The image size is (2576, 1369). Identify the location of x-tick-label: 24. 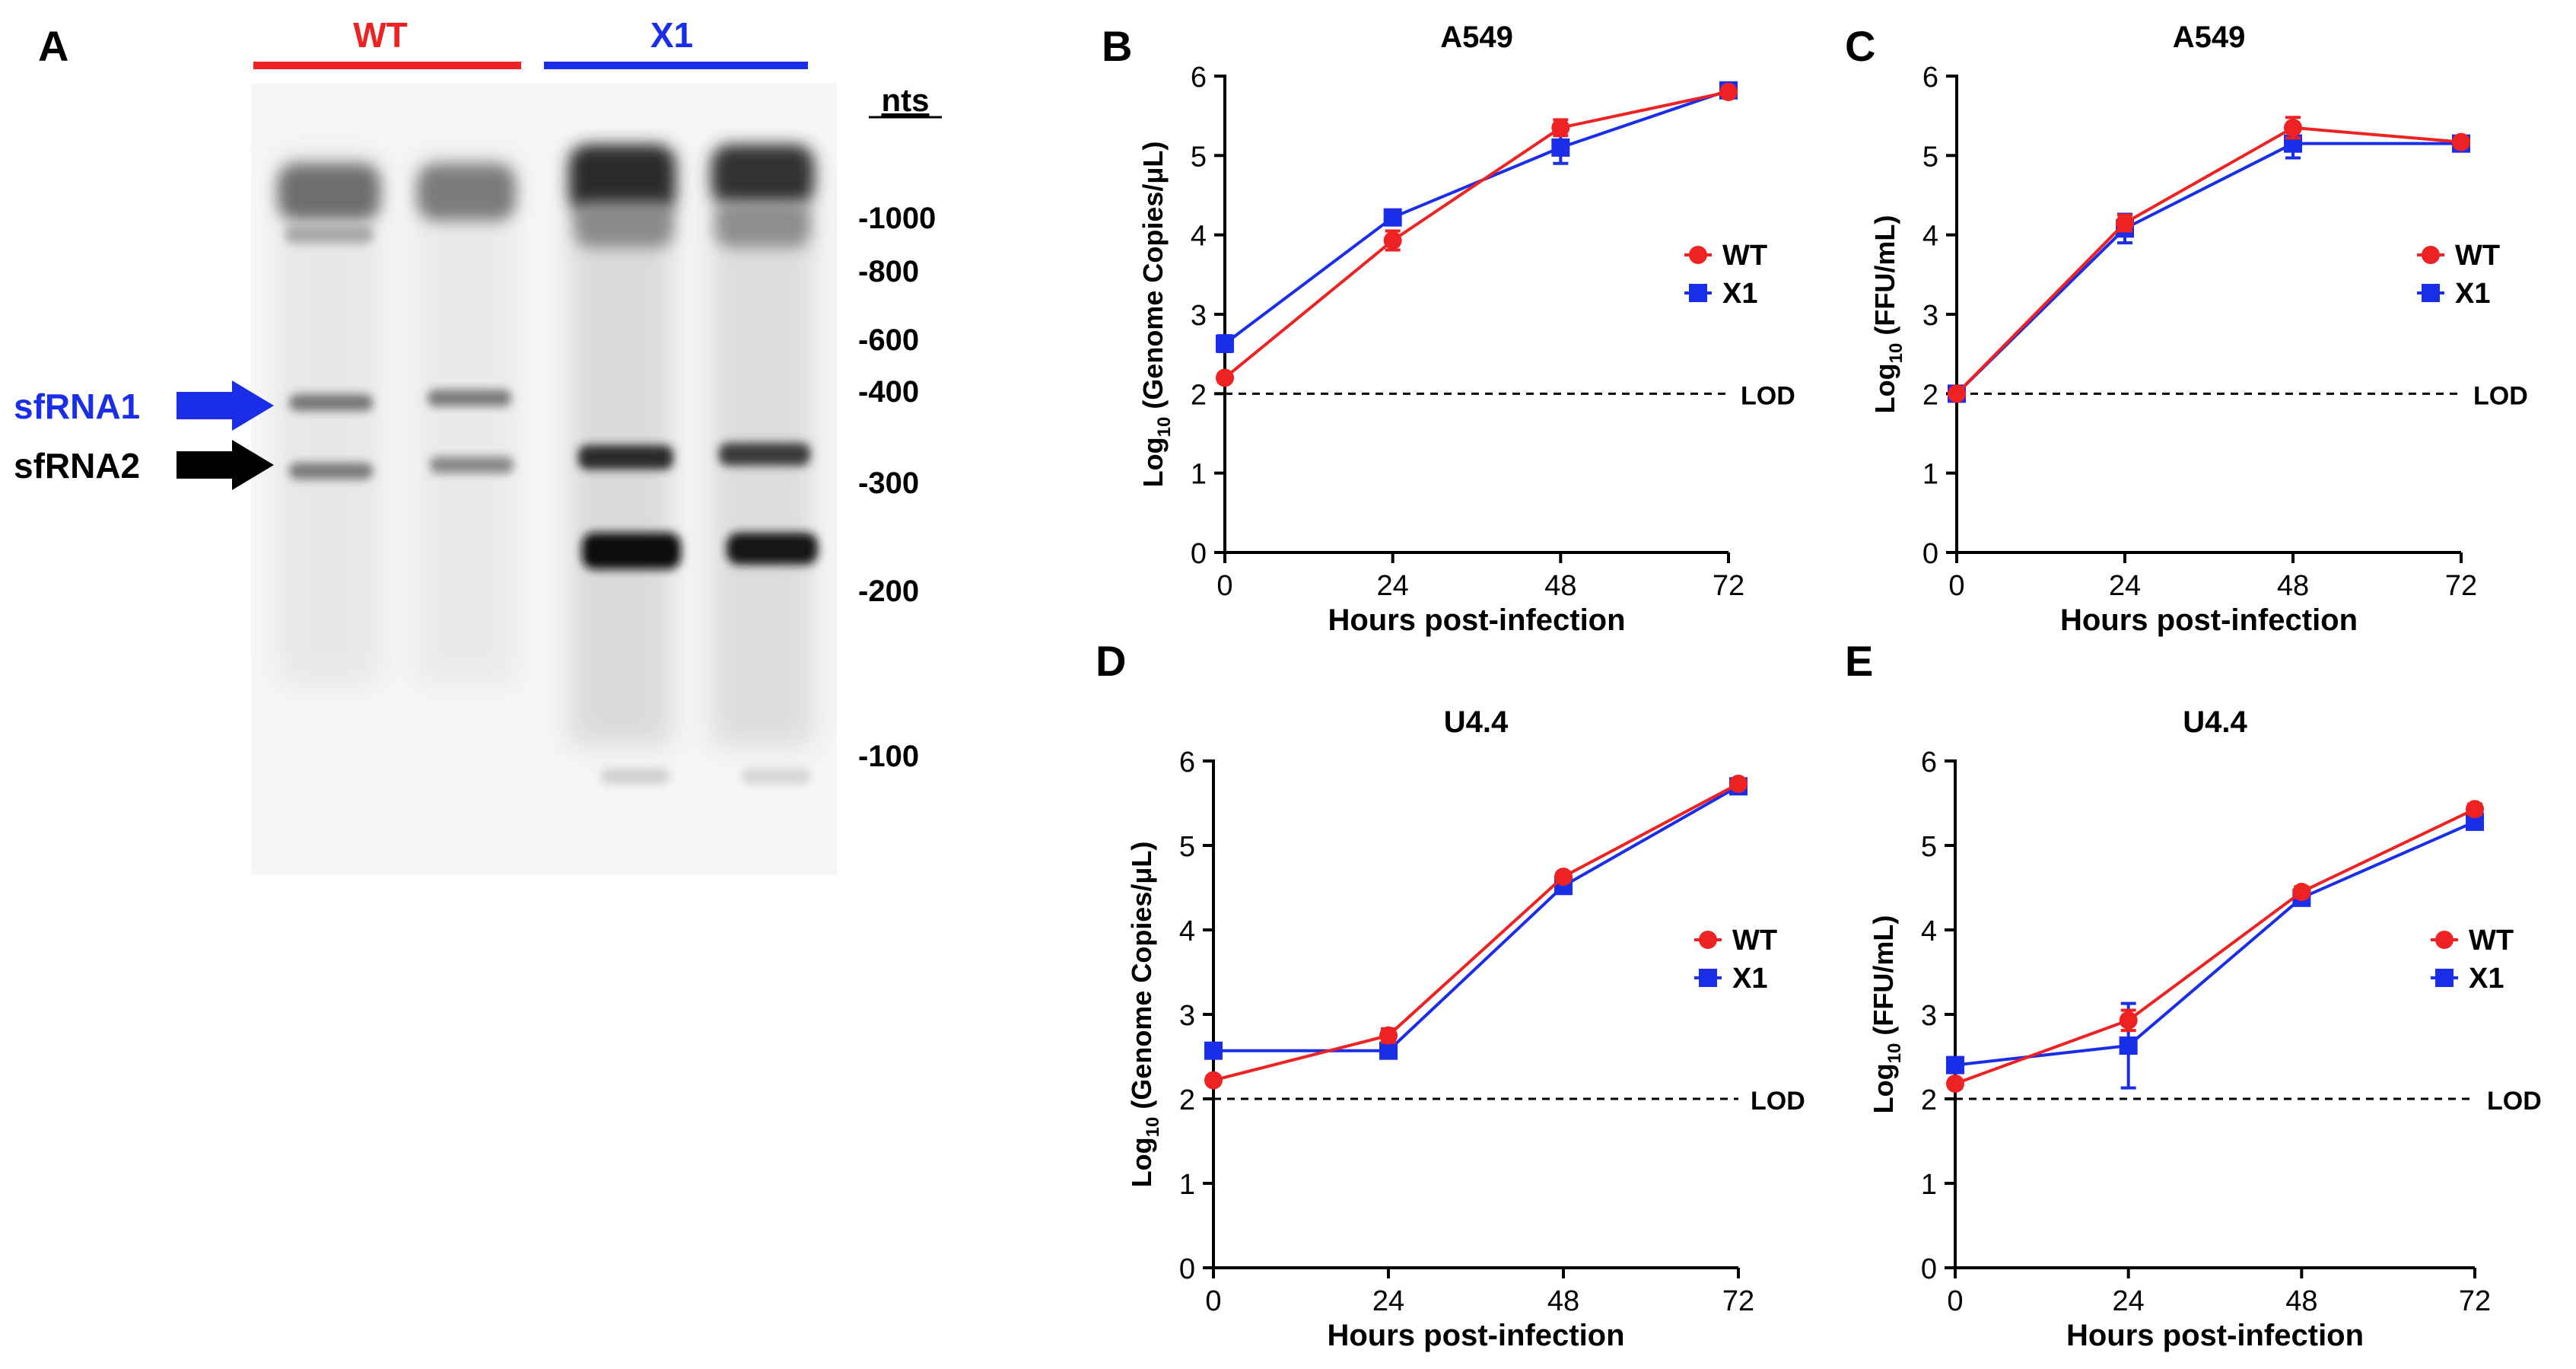
(2125, 586).